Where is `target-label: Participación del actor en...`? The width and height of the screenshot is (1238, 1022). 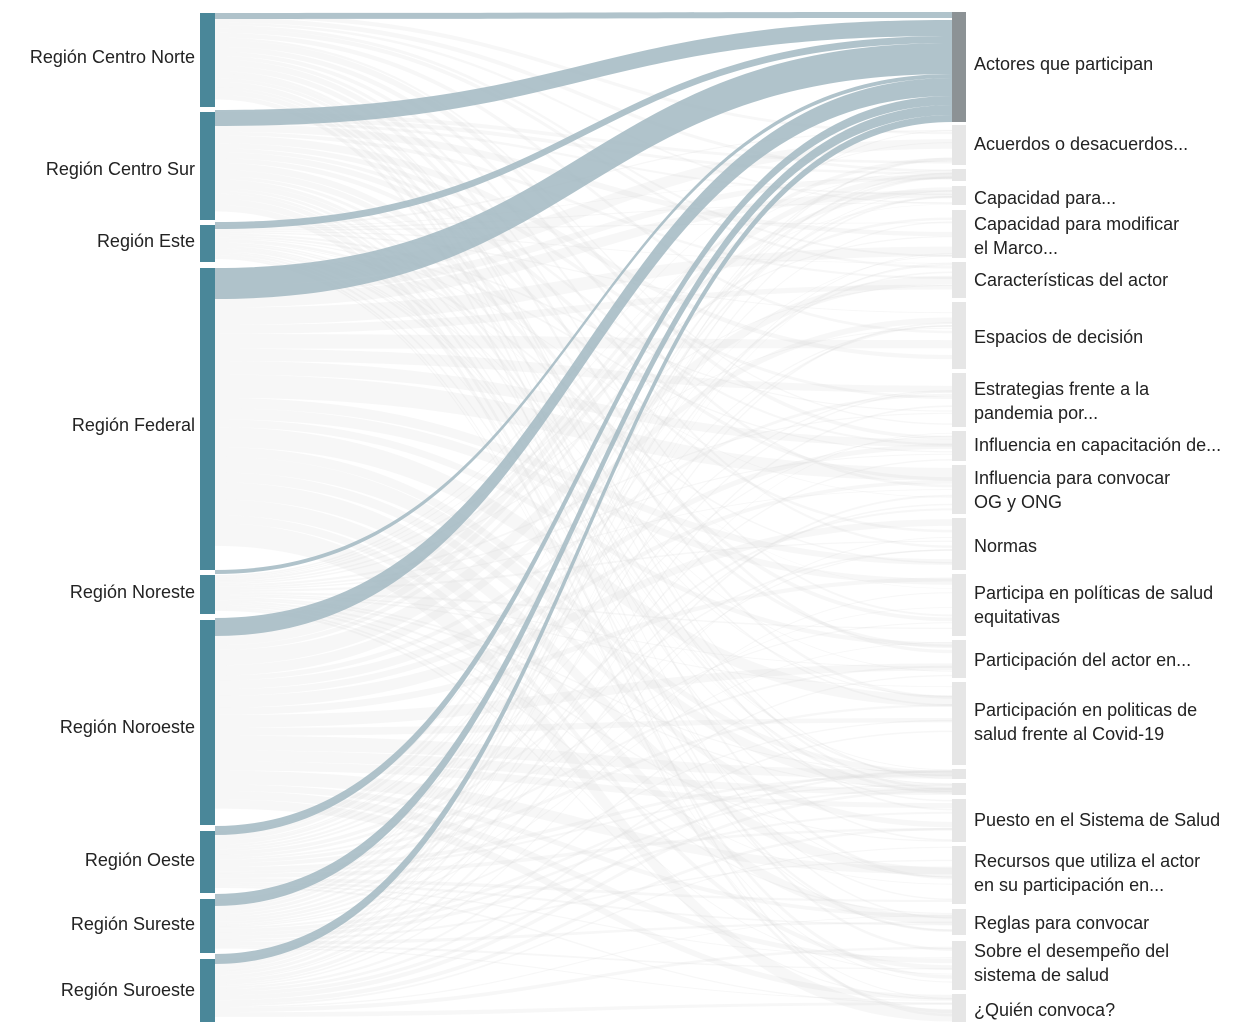
target-label: Participación del actor en... is located at coordinates (1083, 660).